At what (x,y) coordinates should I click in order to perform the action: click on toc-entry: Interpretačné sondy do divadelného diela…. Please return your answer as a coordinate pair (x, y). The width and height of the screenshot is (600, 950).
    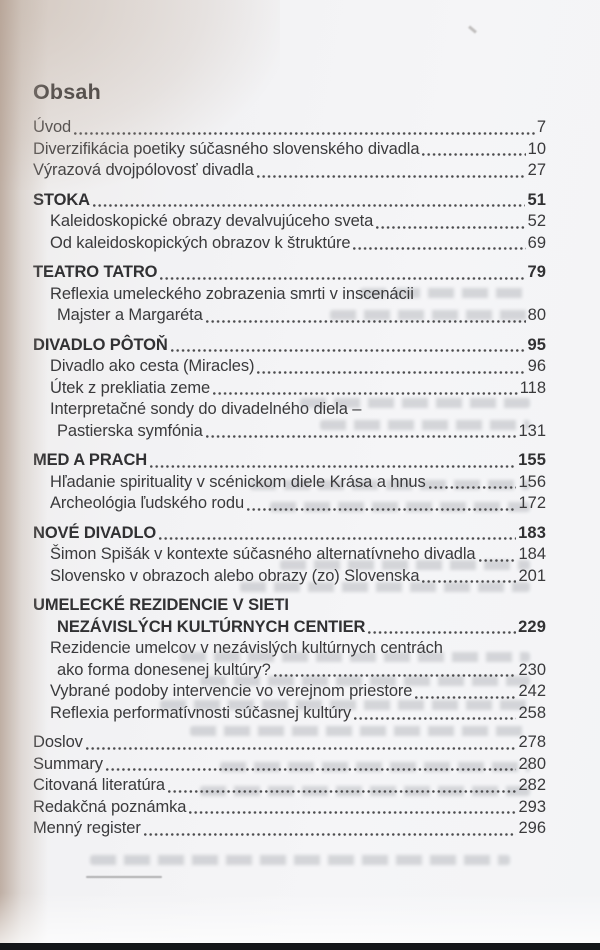
    Looking at the image, I should click on (289, 410).